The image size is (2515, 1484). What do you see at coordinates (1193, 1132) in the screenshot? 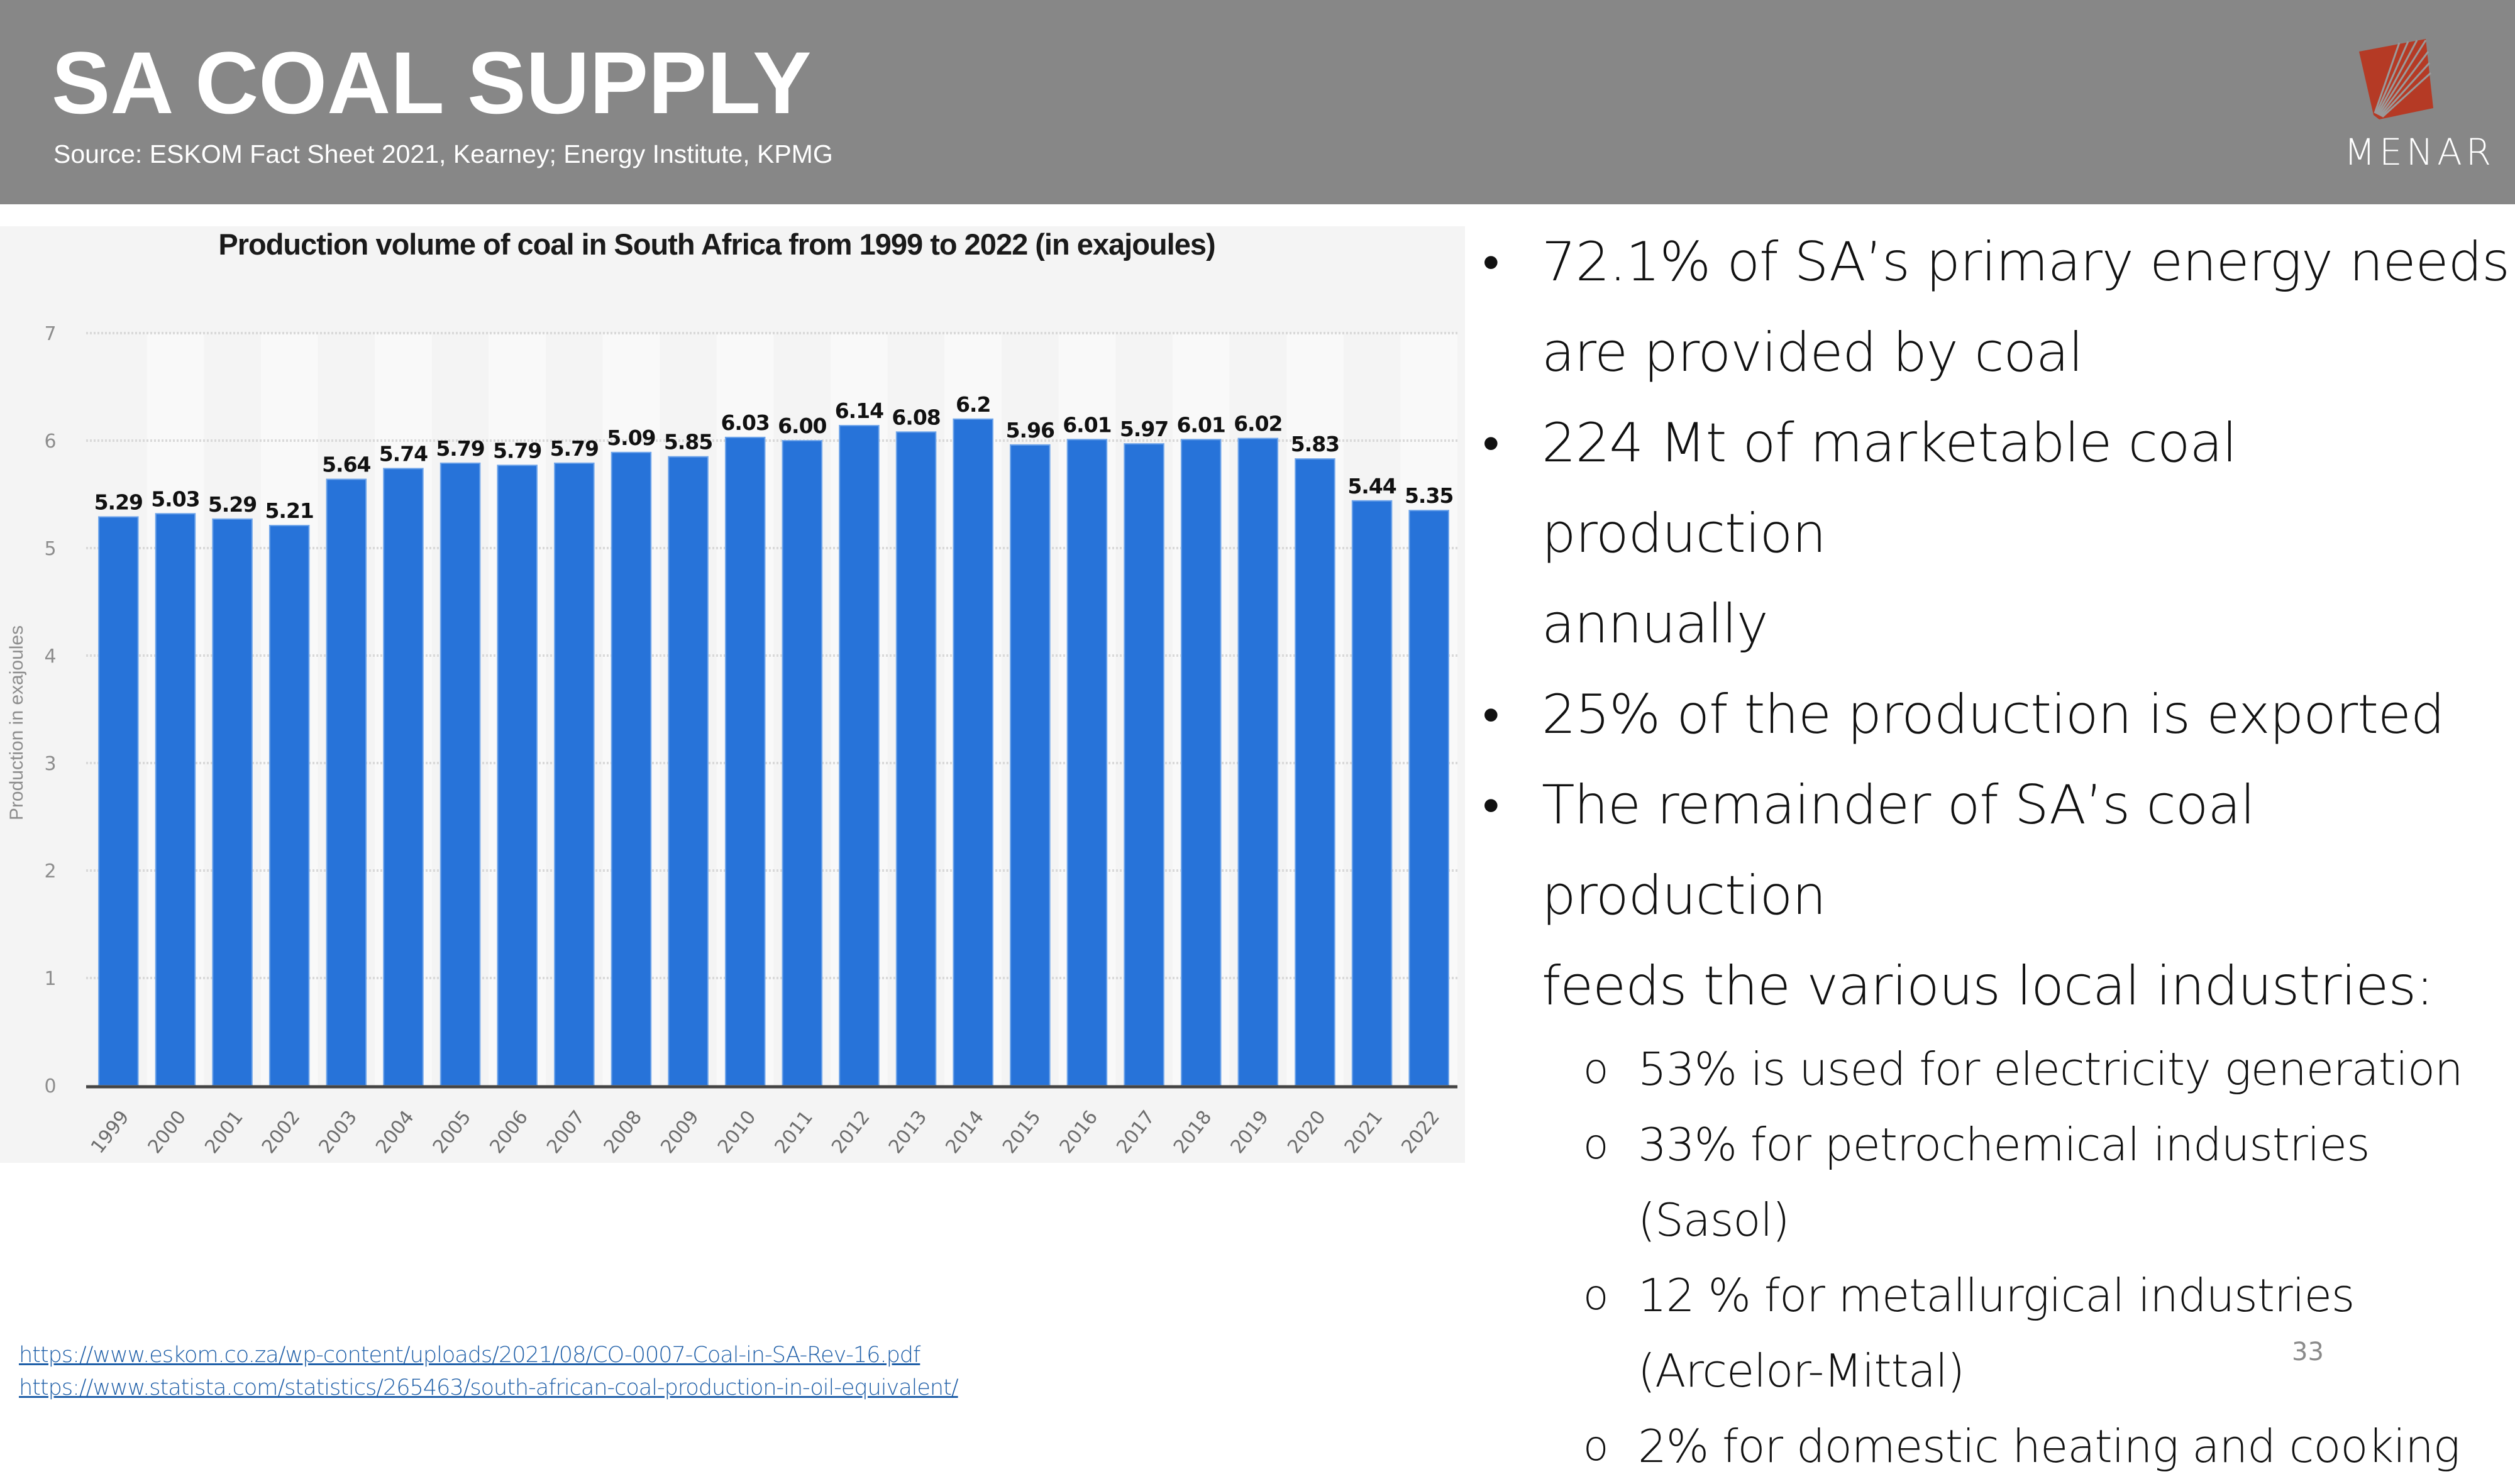
I see `x-tick-label: 2018` at bounding box center [1193, 1132].